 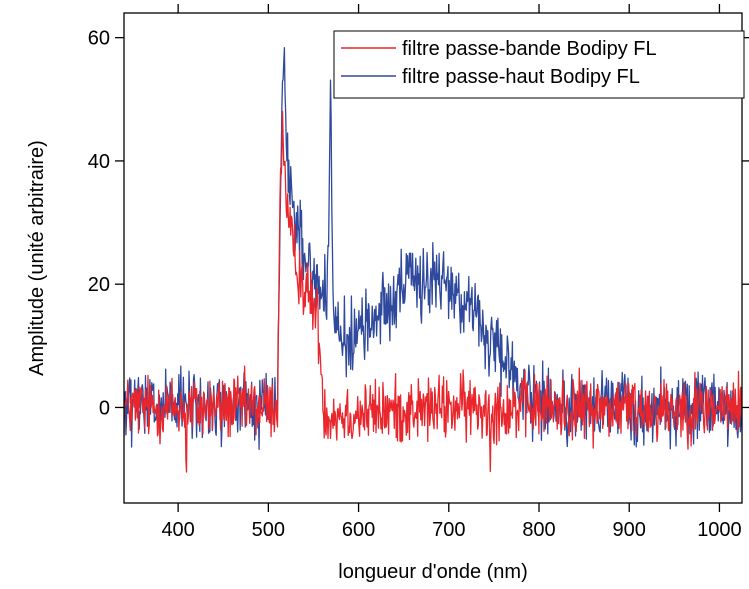 What do you see at coordinates (358, 530) in the screenshot?
I see `x-tick-label-600: 600` at bounding box center [358, 530].